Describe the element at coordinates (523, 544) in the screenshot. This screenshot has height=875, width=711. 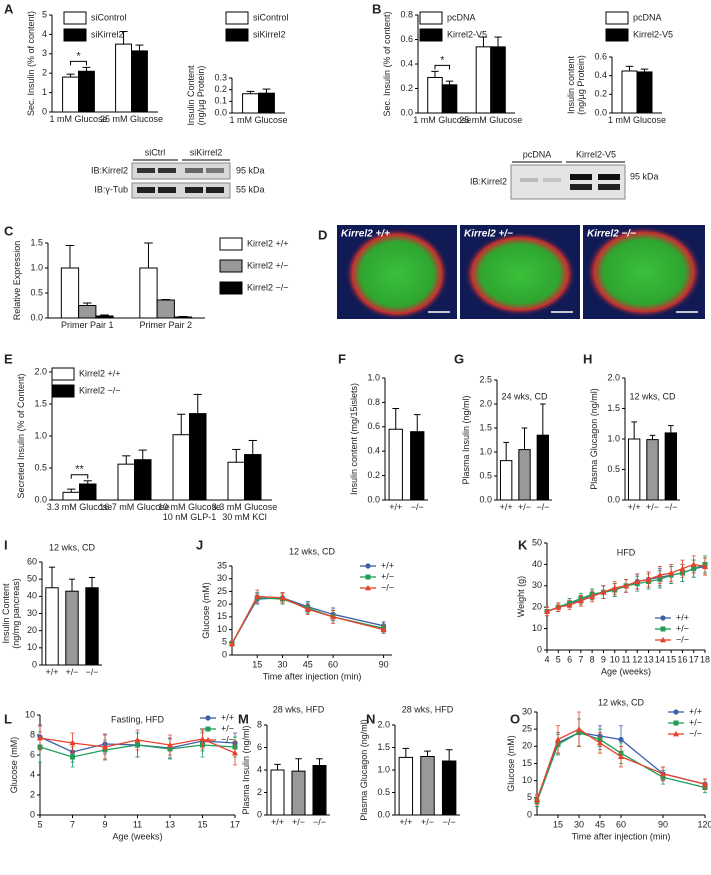
I see `panel-letter: K` at that location.